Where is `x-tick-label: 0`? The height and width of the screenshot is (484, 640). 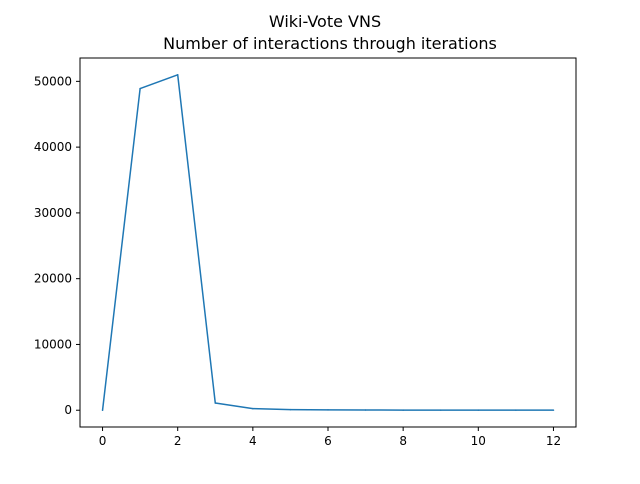
x-tick-label: 0 is located at coordinates (103, 441).